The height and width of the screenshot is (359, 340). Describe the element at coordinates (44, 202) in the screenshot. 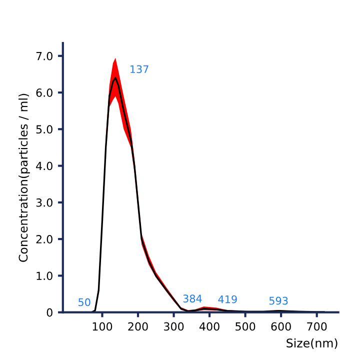

I see `y-tick-label: 3.0` at that location.